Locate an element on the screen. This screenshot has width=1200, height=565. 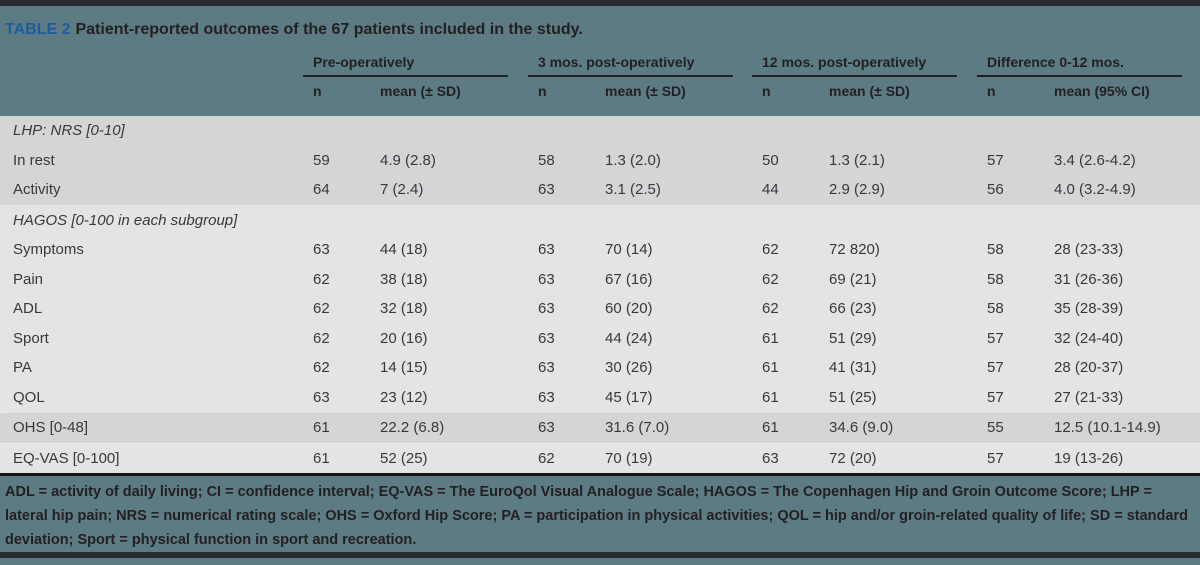
cell-mean: 69 (21) is located at coordinates (853, 279).